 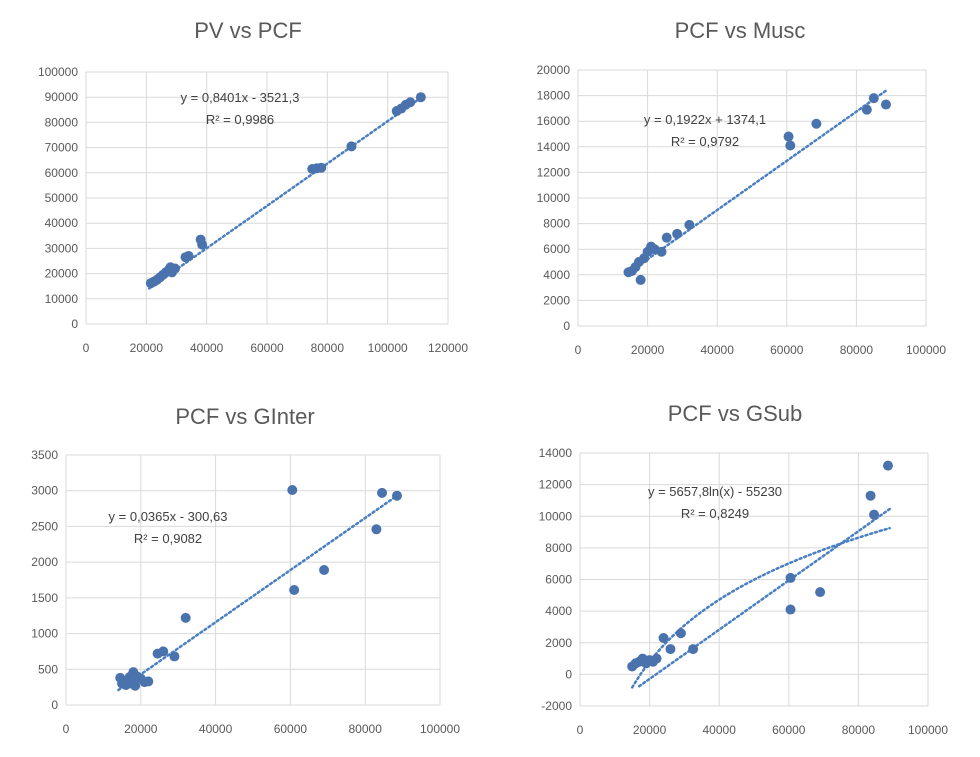 What do you see at coordinates (705, 141) in the screenshot?
I see `trendline-r-squared: R² = 0,9792` at bounding box center [705, 141].